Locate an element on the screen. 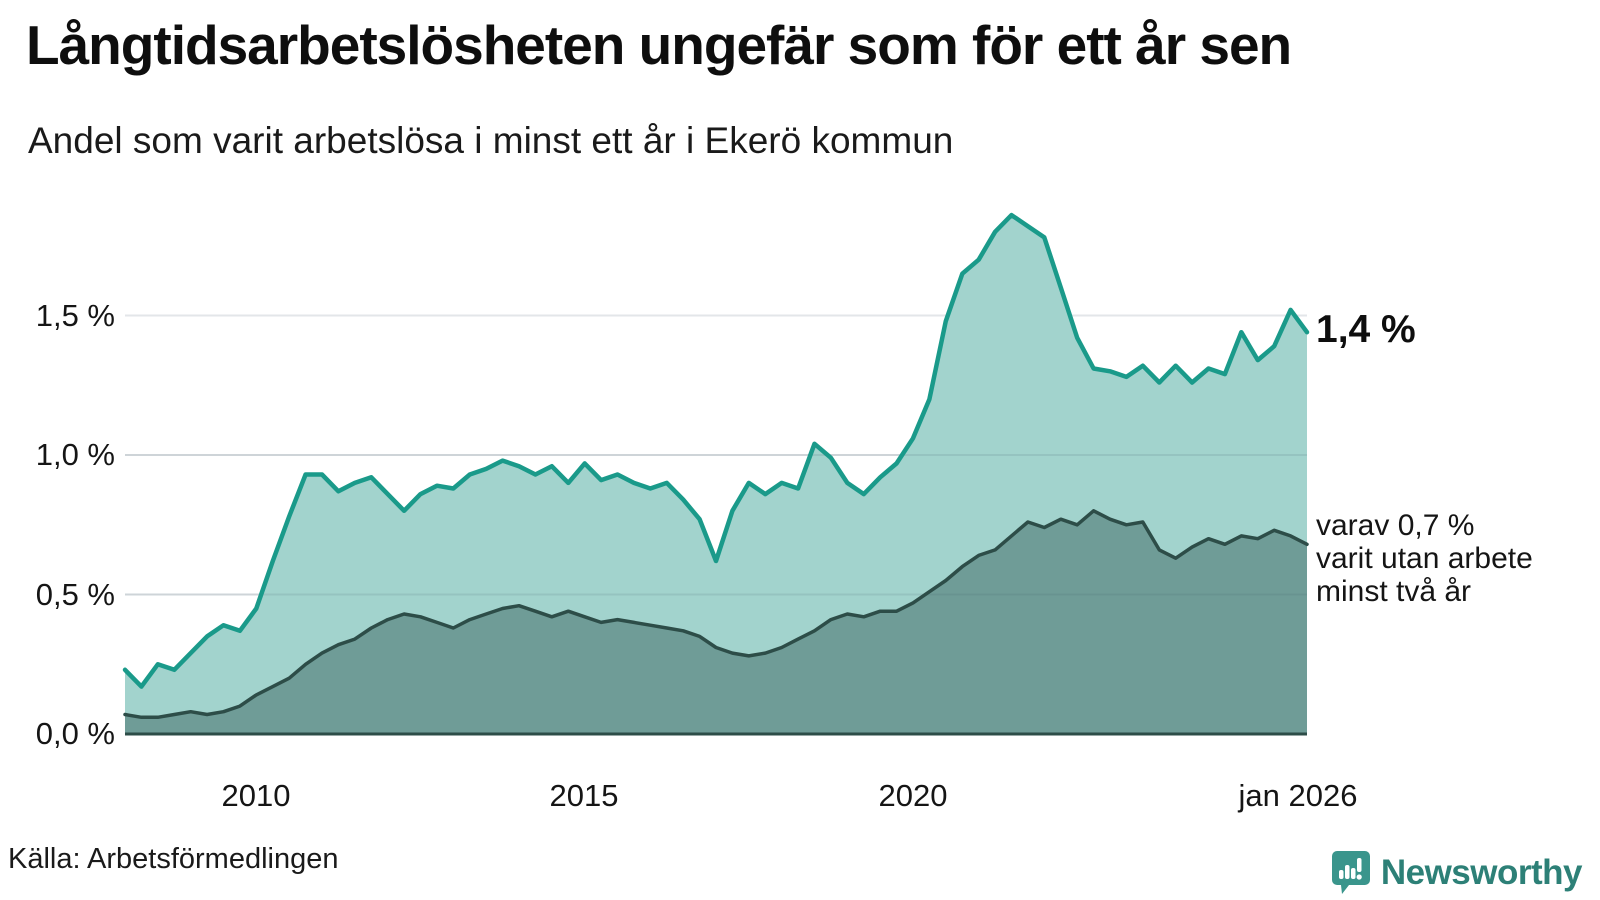 This screenshot has height=900, width=1600. y-tick-1-0: 1,0 % is located at coordinates (75, 454).